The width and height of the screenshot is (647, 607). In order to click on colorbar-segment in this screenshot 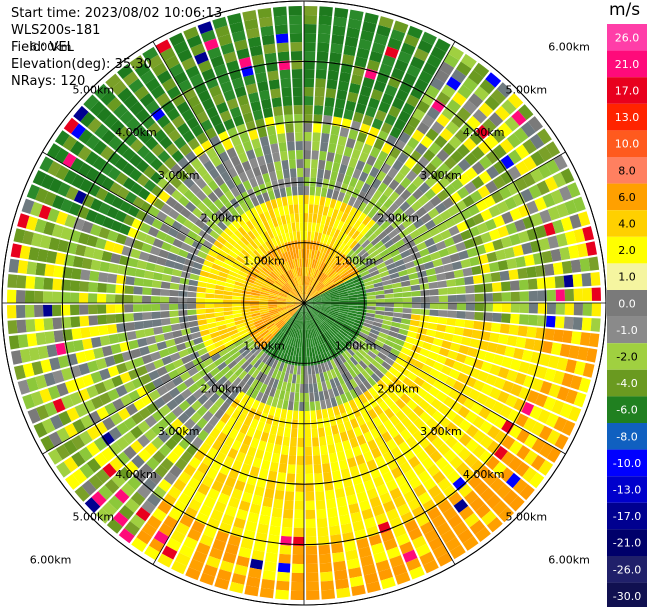, I will do `click(627, 436)`.